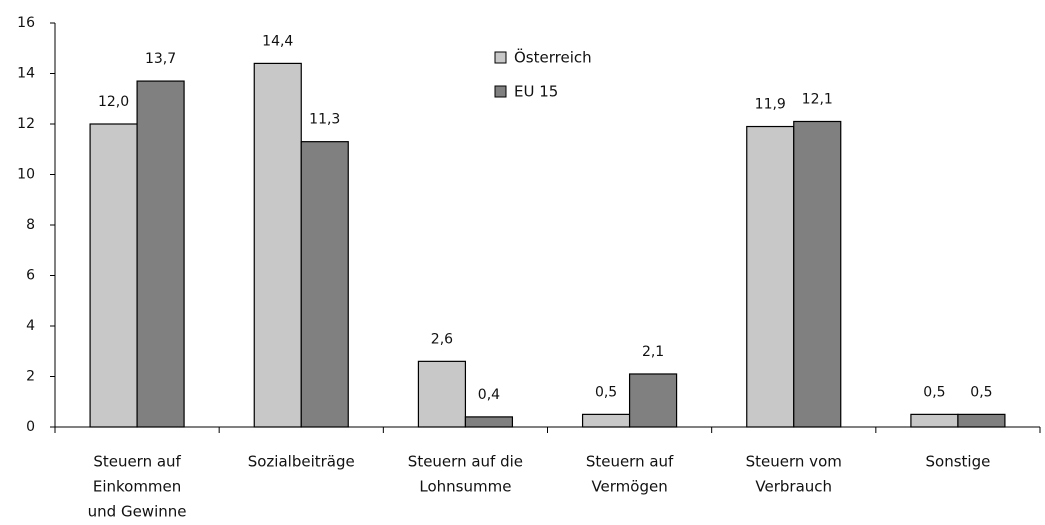 The image size is (1045, 525). Describe the element at coordinates (277, 41) in the screenshot. I see `value-label: 14,4` at that location.